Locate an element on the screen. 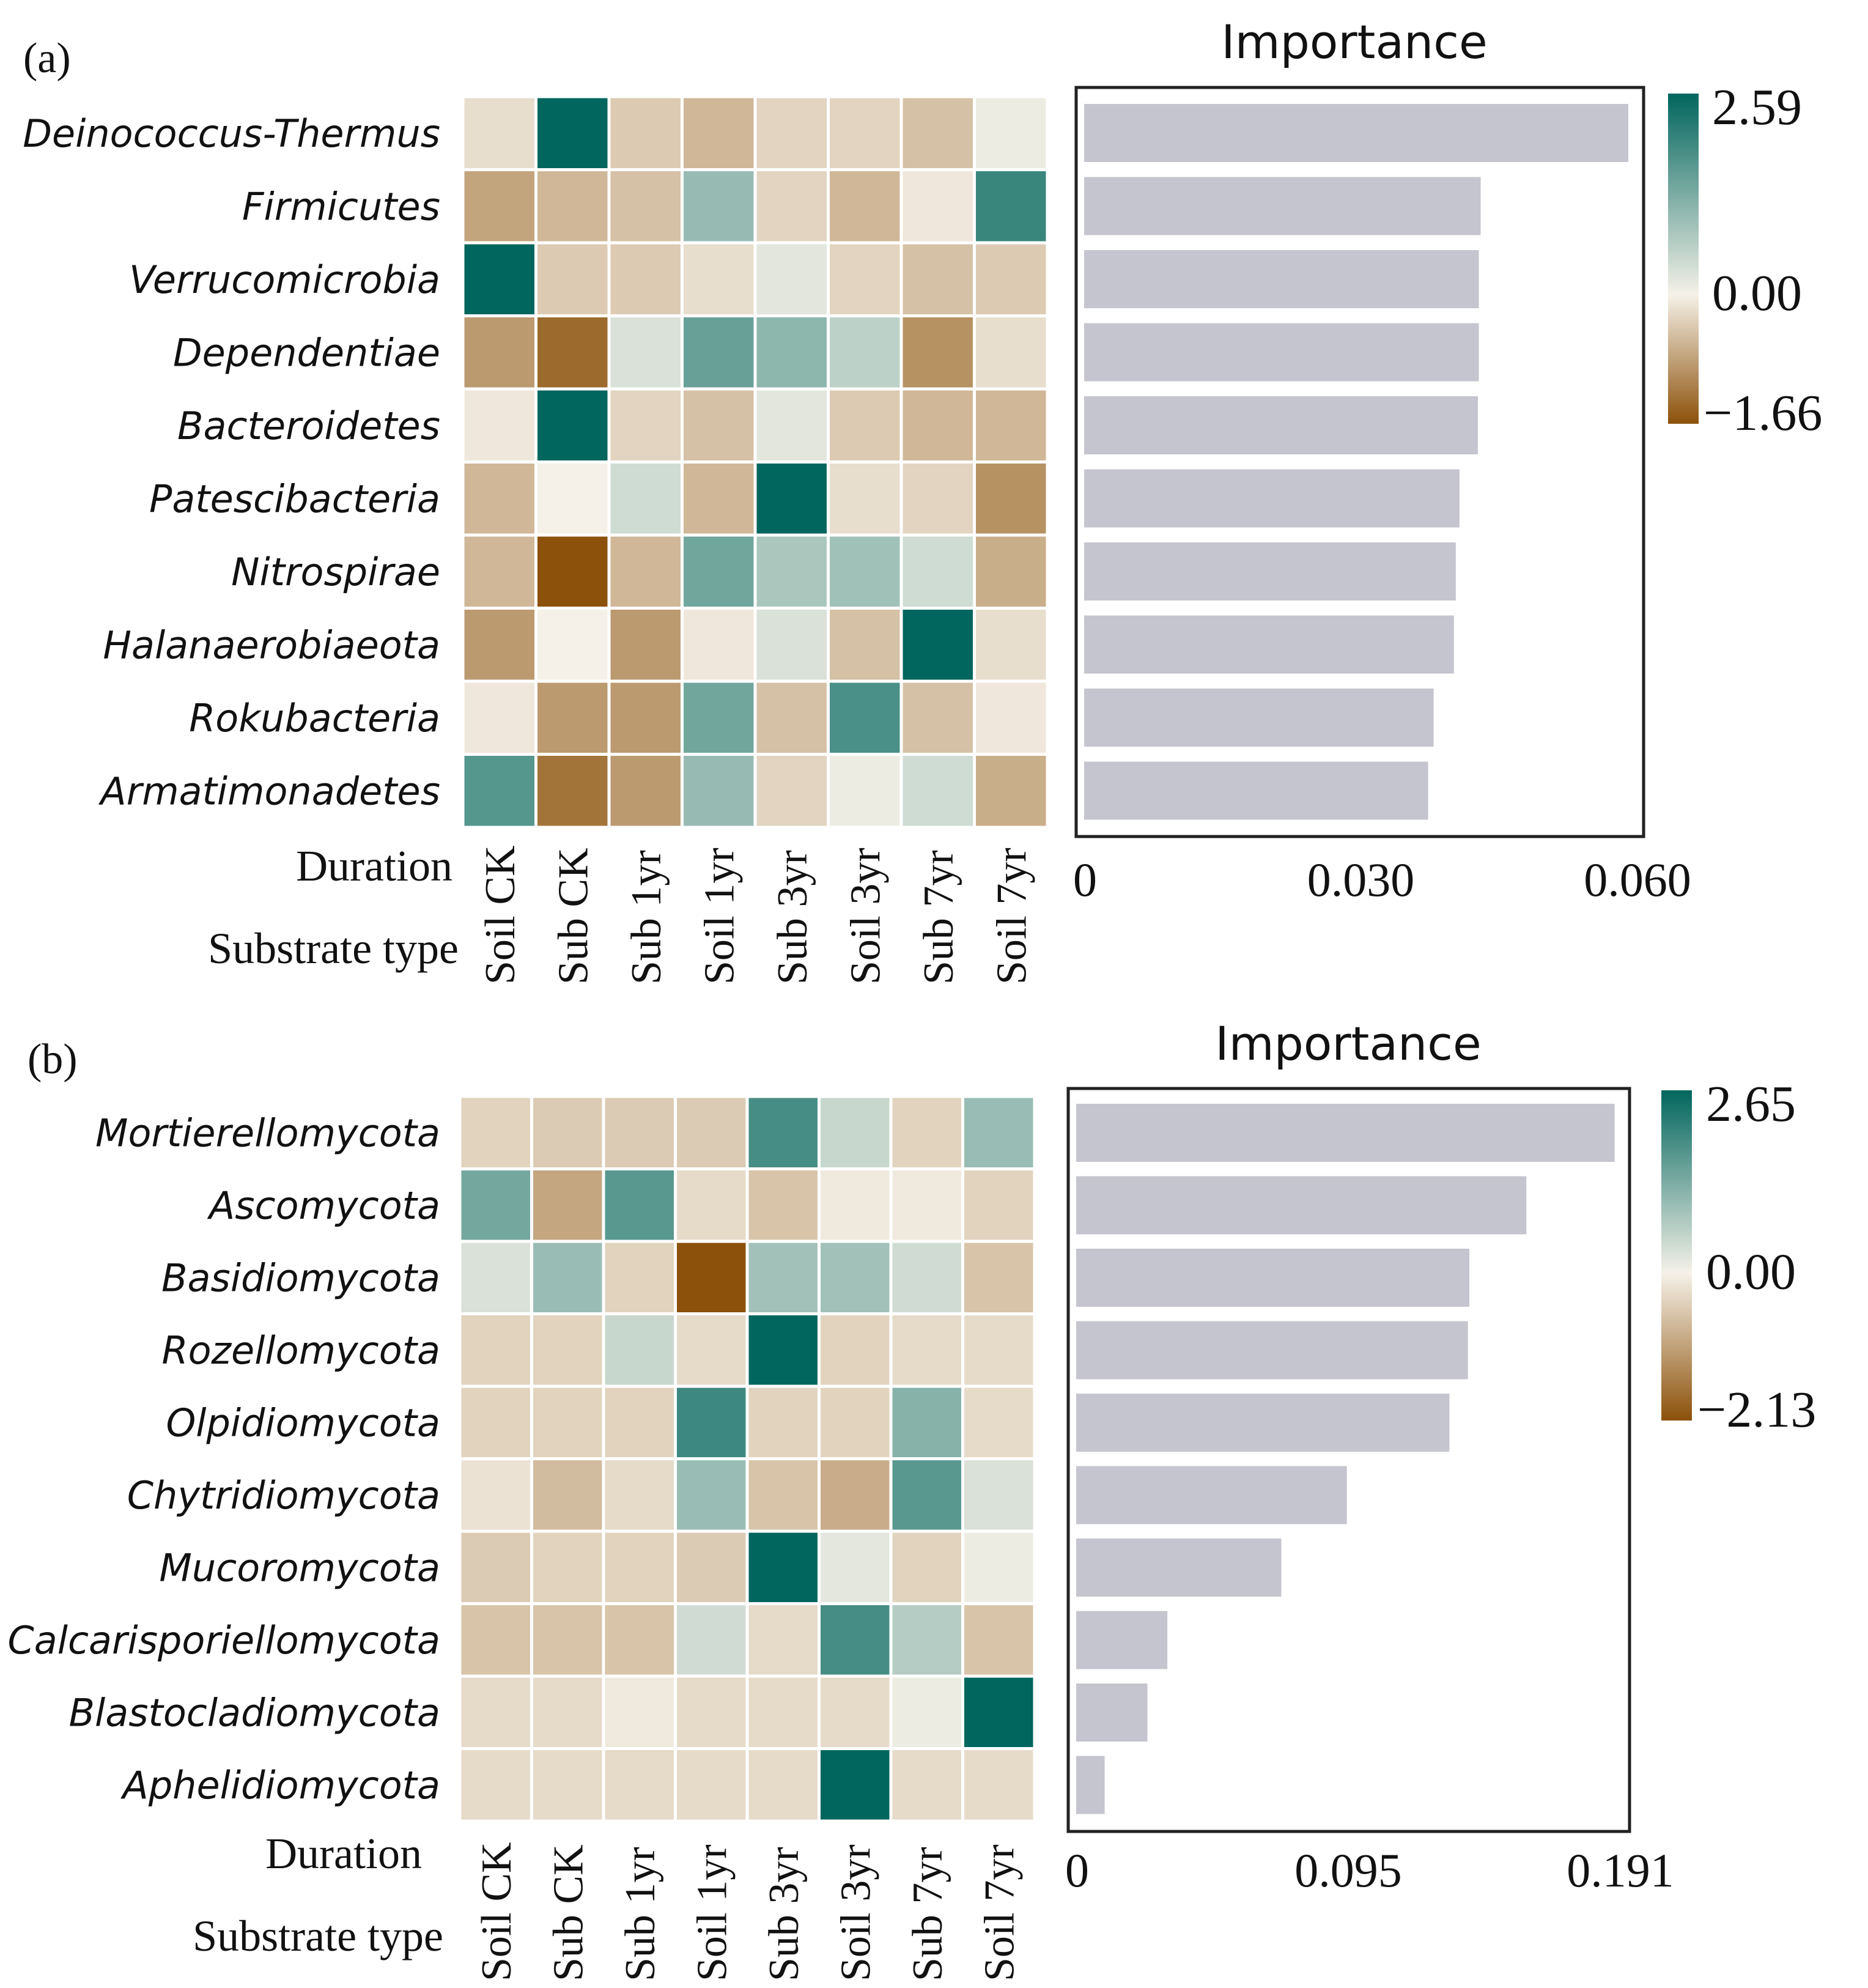 This screenshot has height=1988, width=1868. importance-bars is located at coordinates (1345, 1459).